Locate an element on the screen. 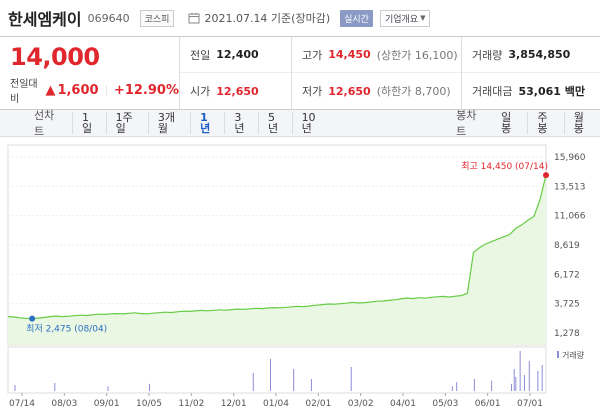 This screenshot has width=600, height=413. x-tick-label: 07/14 is located at coordinates (22, 404).